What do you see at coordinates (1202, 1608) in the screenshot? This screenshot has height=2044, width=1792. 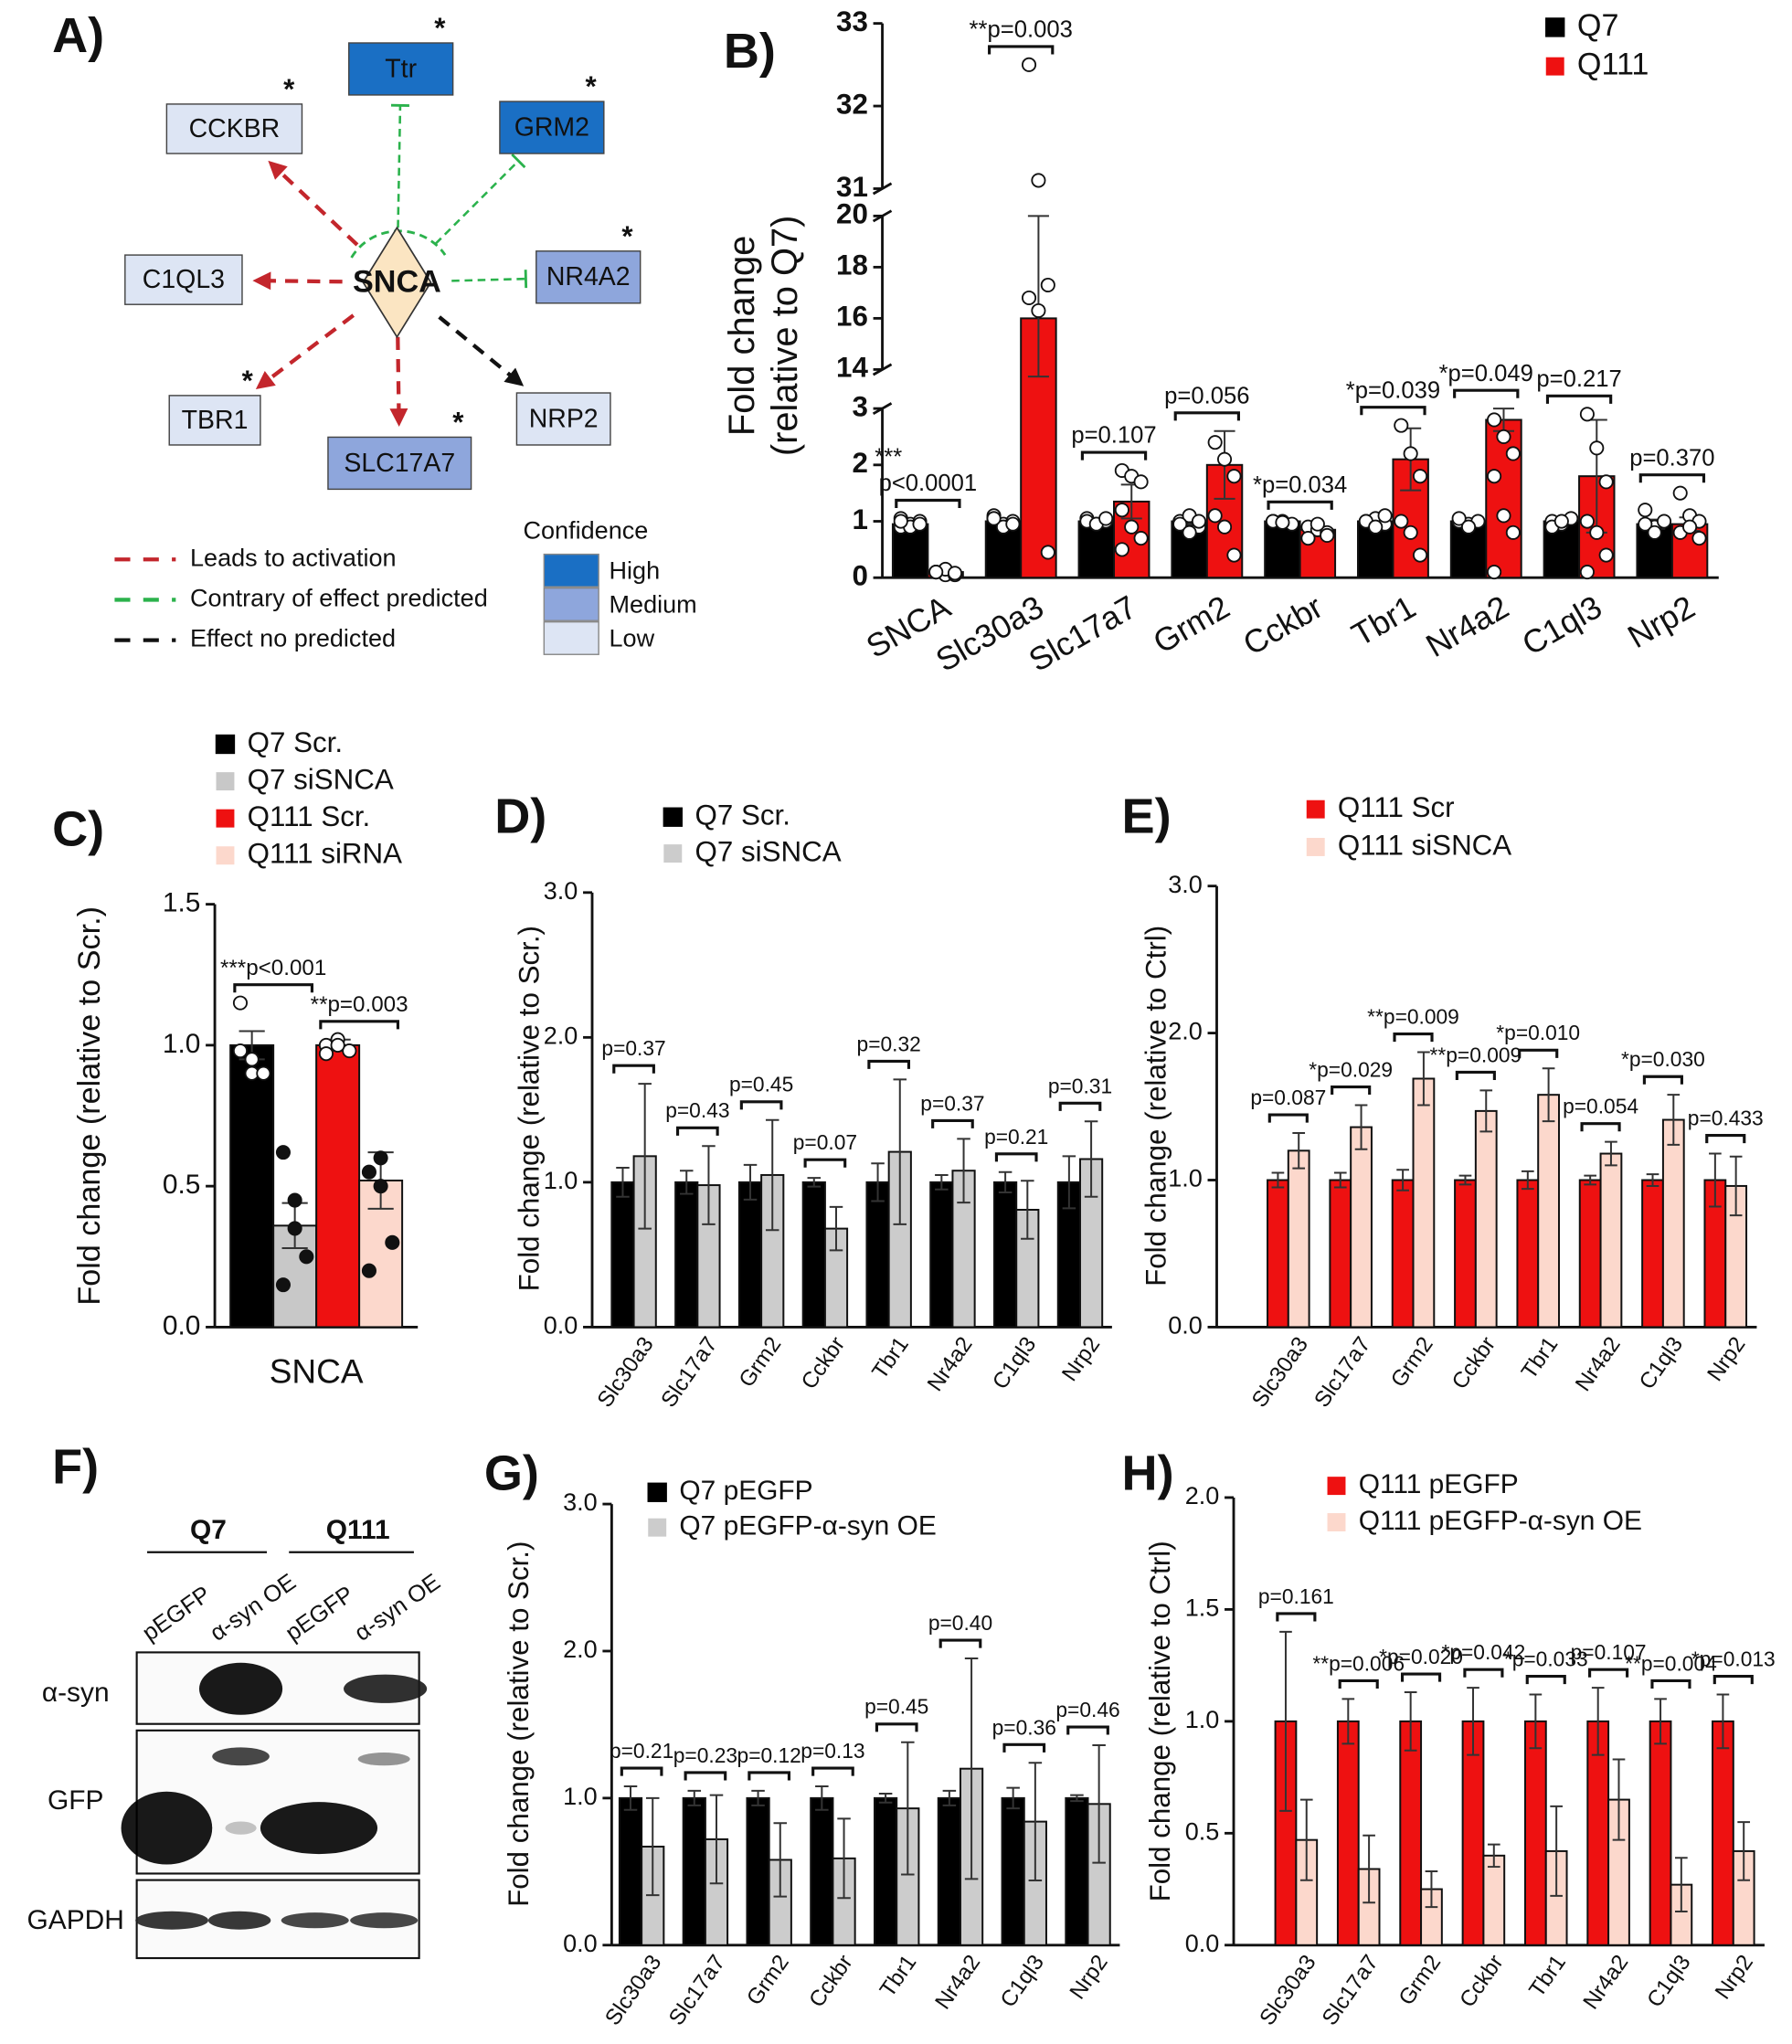 I see `y-tick-label: 1.5` at bounding box center [1202, 1608].